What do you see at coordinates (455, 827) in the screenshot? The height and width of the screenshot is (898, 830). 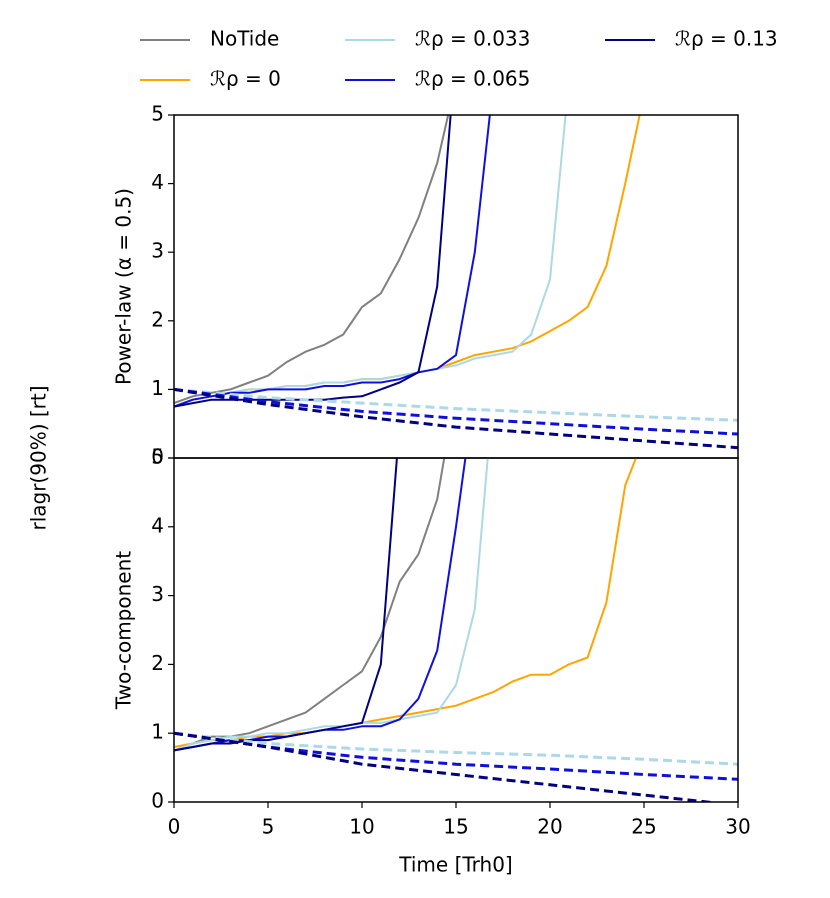 I see `x-tick-label: 15` at bounding box center [455, 827].